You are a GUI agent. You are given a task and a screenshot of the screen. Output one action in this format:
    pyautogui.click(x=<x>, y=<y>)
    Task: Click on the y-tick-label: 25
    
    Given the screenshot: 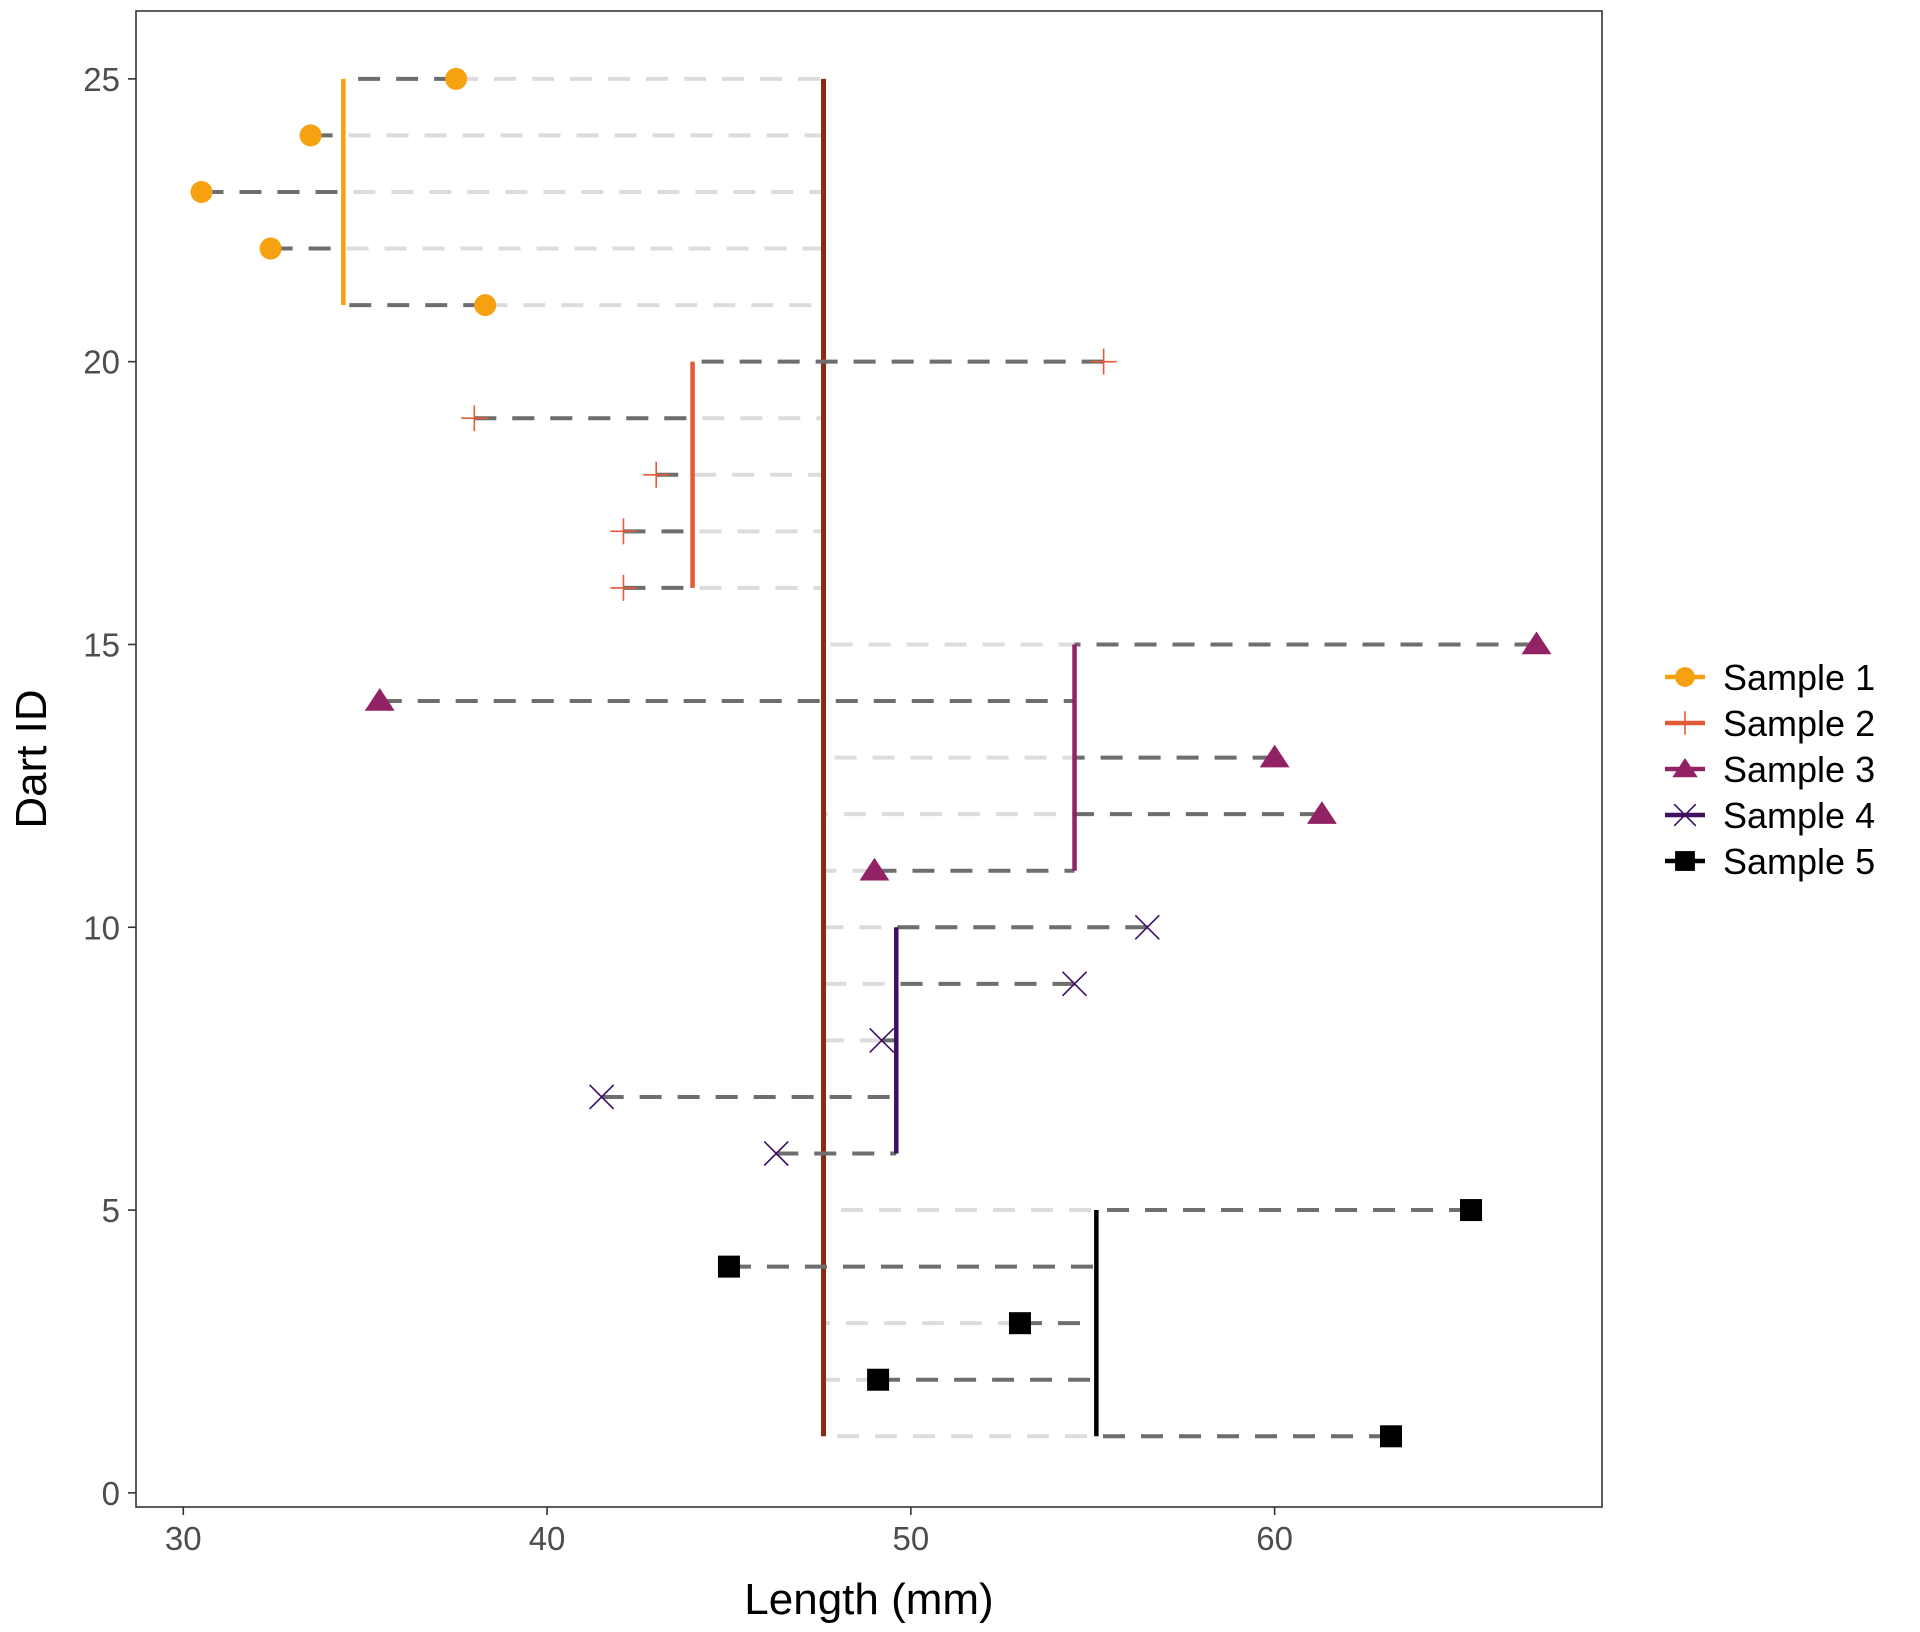 What is the action you would take?
    pyautogui.click(x=101, y=79)
    